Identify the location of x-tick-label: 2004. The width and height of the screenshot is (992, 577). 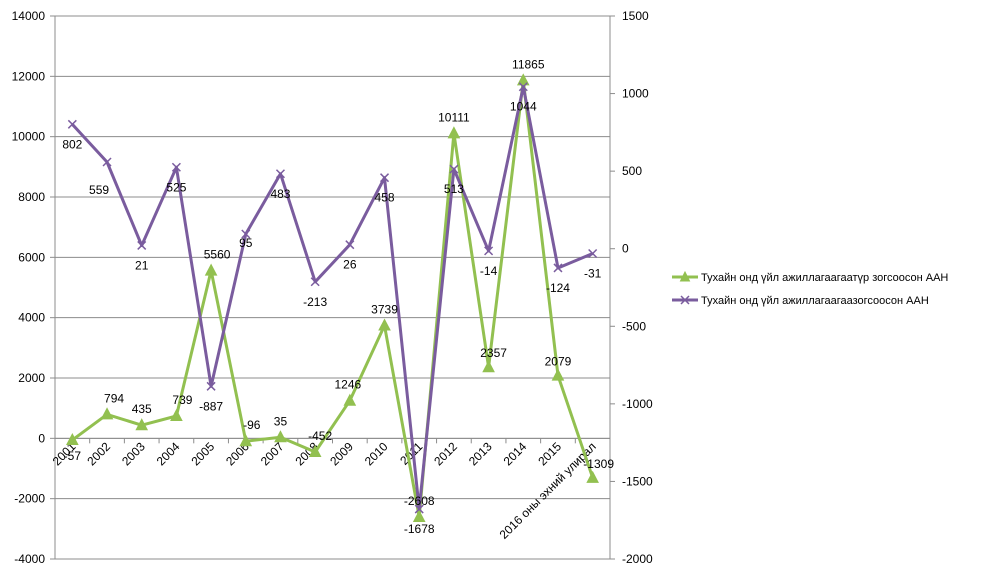
(168, 453).